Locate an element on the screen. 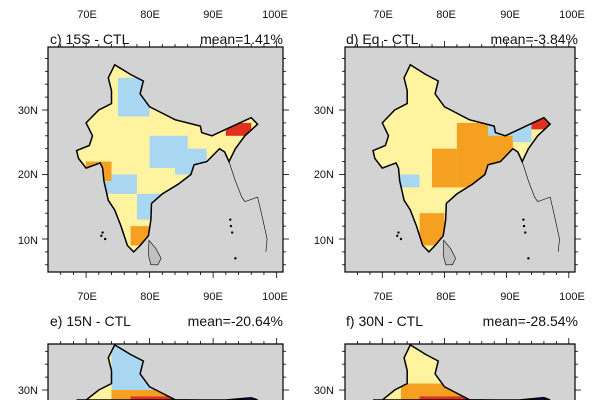  map-panel-f is located at coordinates (460, 369).